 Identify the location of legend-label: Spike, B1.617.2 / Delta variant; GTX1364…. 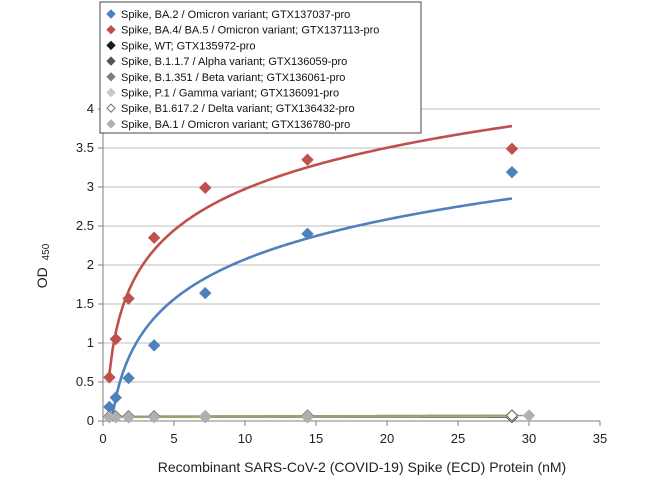
(238, 109).